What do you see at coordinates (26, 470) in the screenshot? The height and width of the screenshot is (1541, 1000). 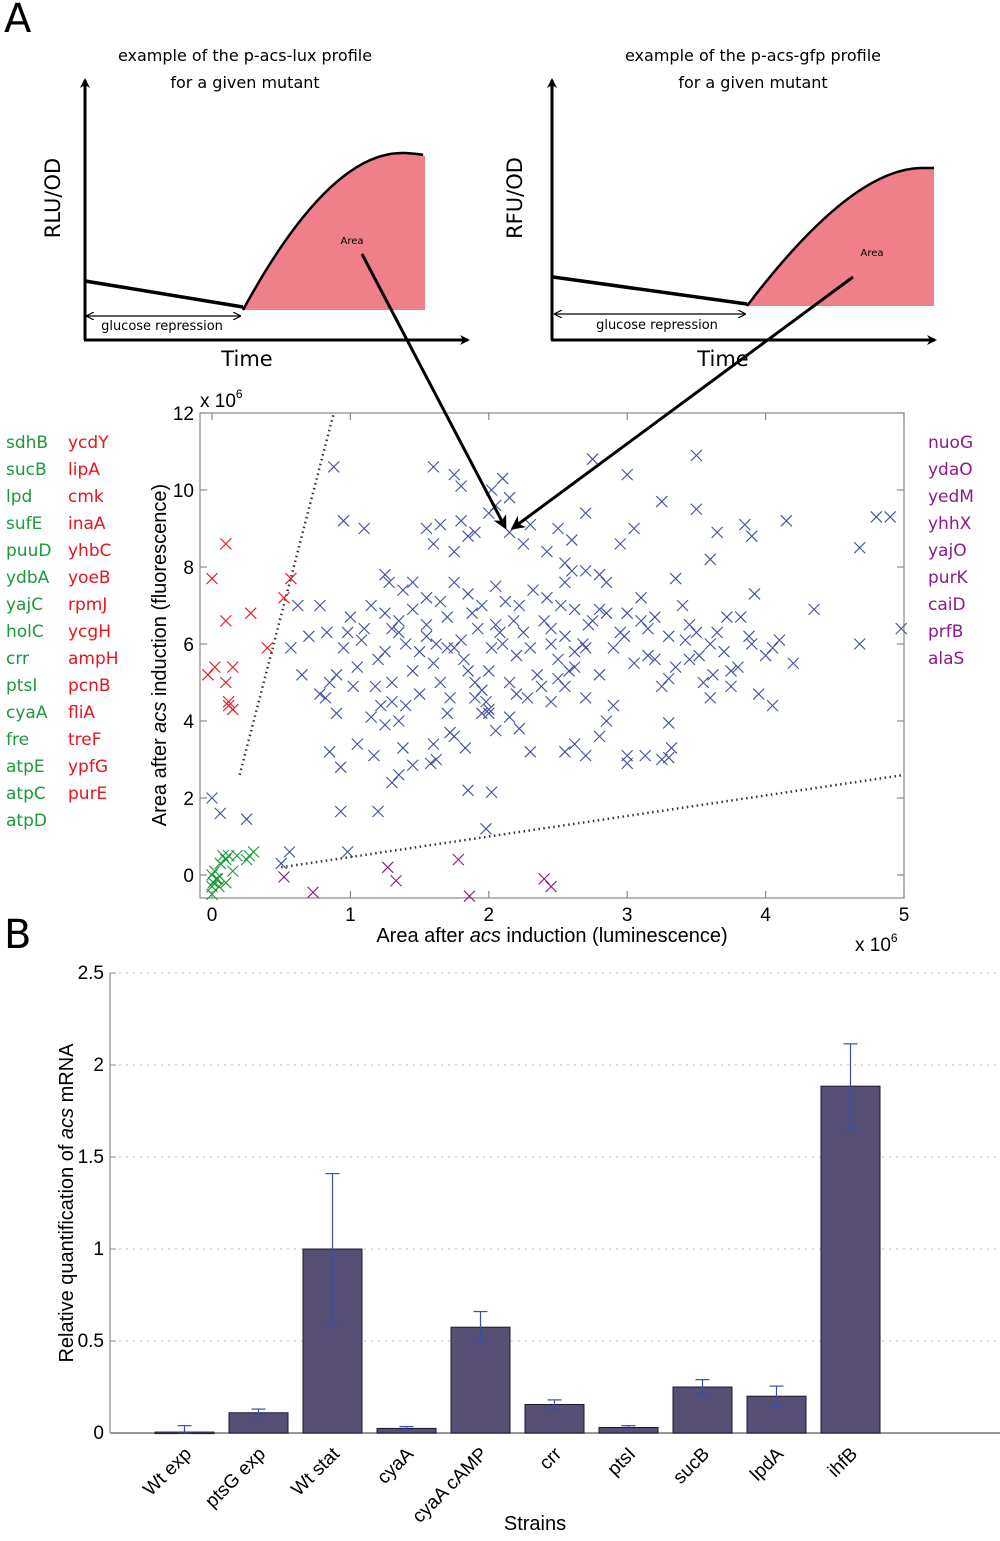 I see `gene-label: sucB` at bounding box center [26, 470].